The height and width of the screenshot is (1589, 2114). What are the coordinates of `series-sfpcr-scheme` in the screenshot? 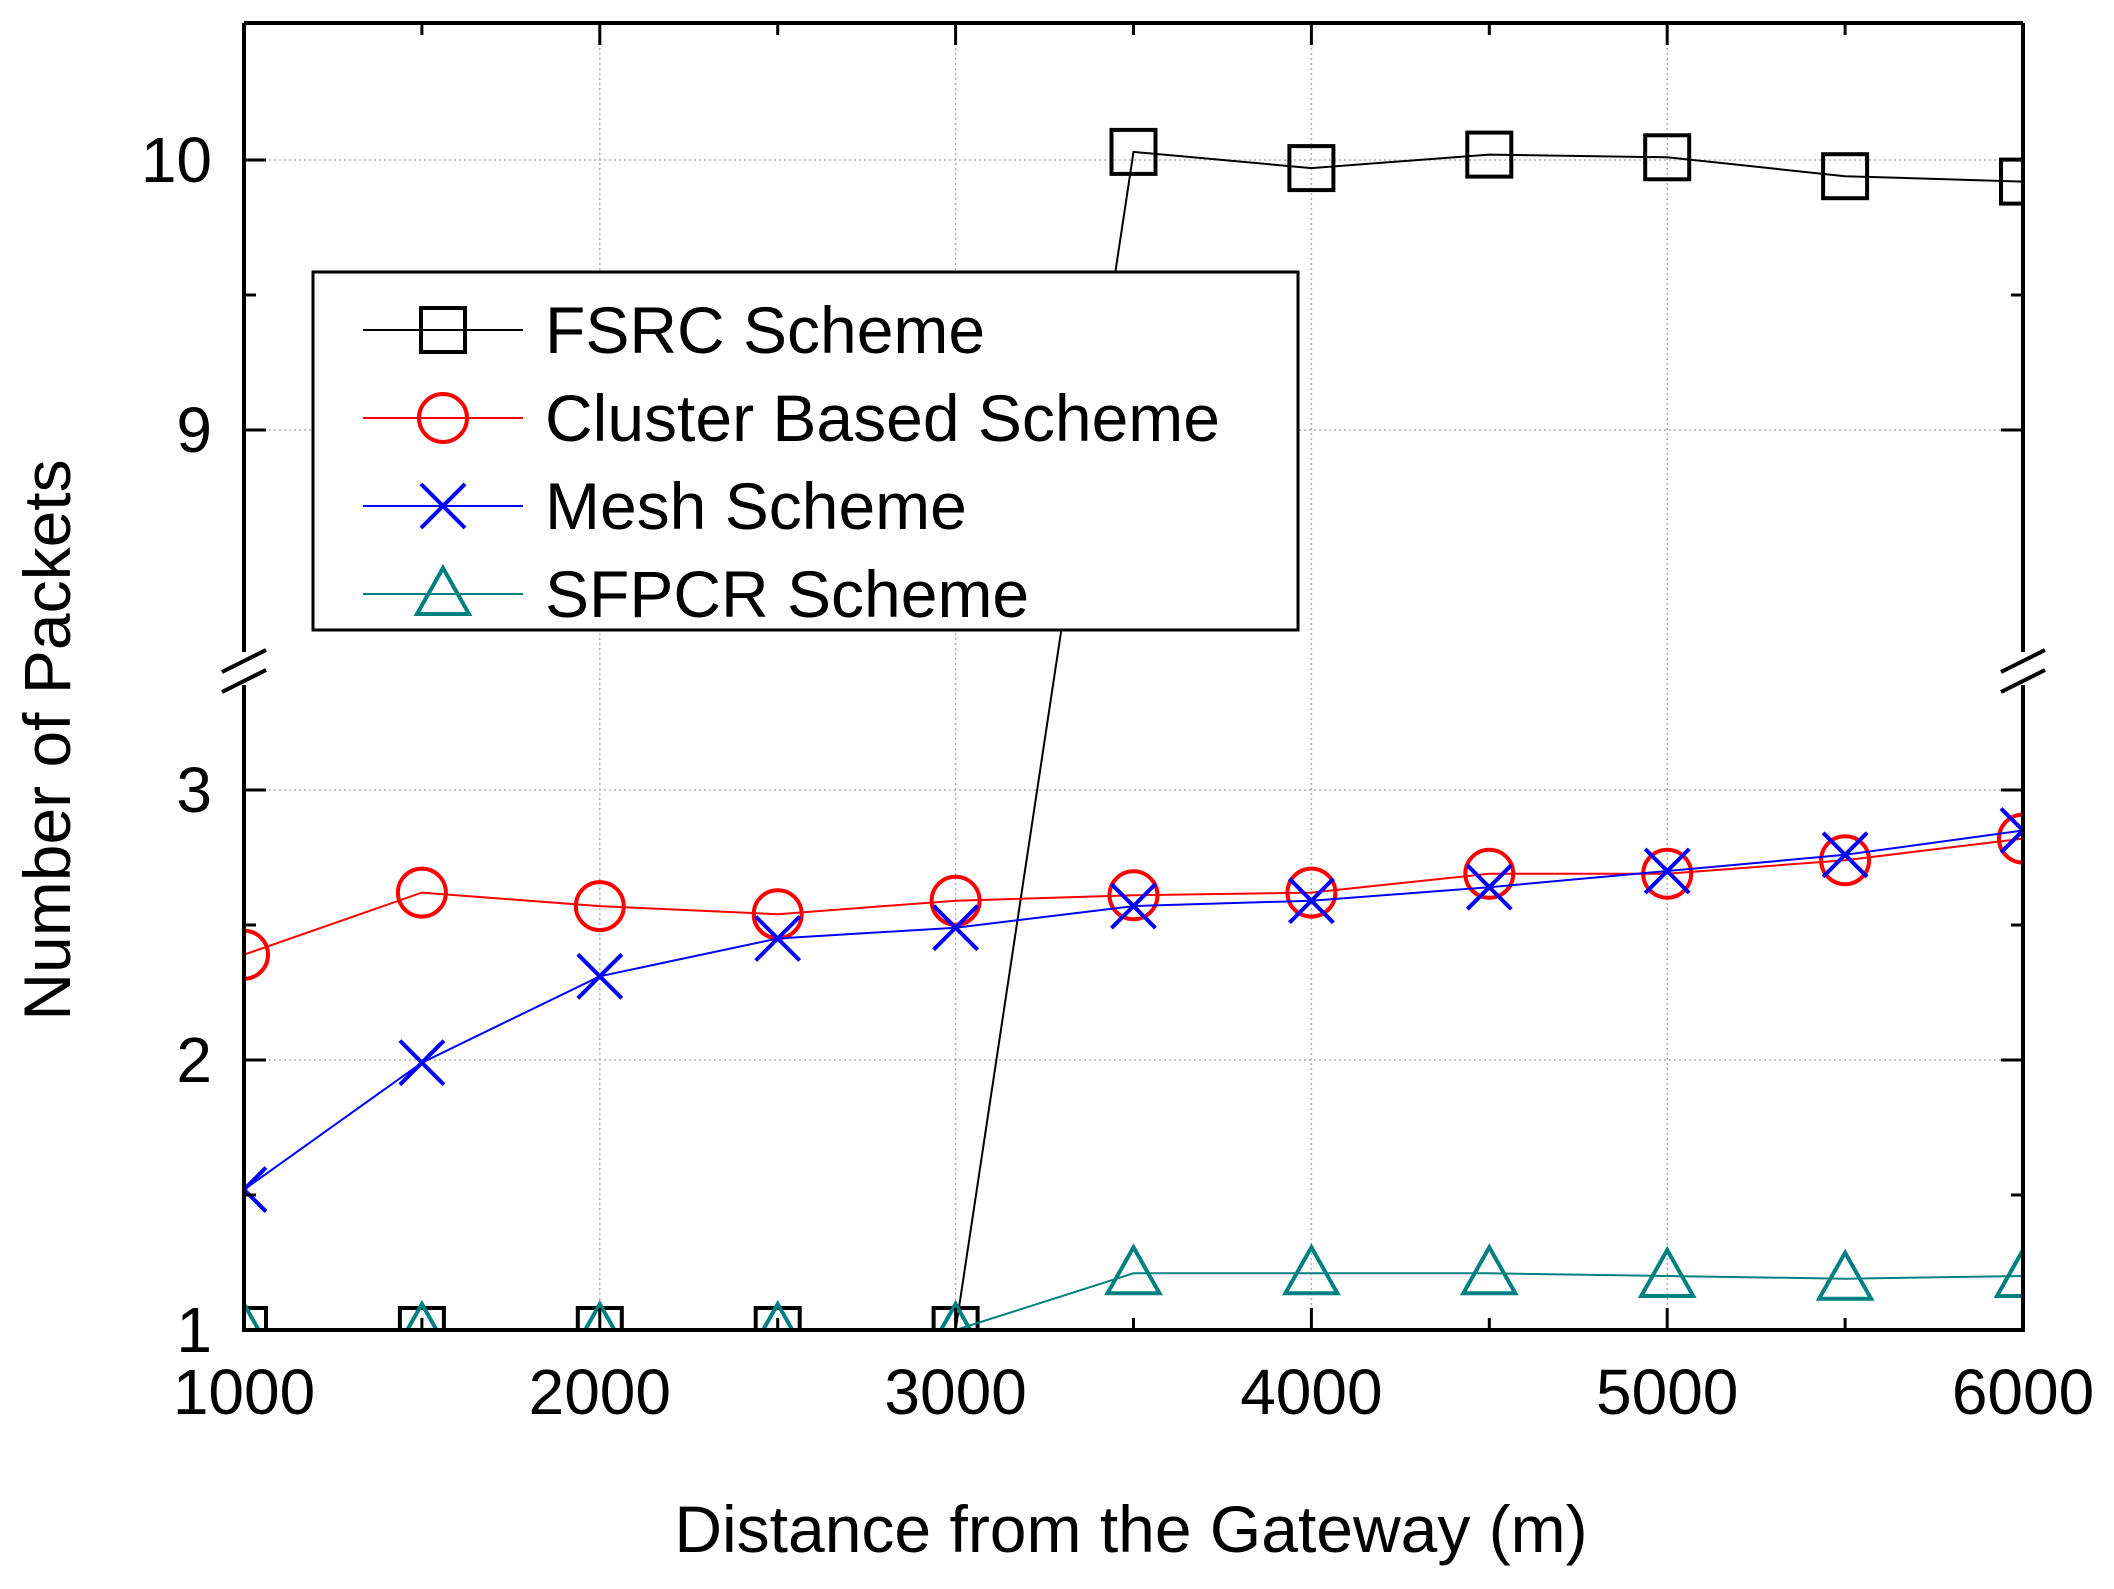 It's located at (1133, 1286).